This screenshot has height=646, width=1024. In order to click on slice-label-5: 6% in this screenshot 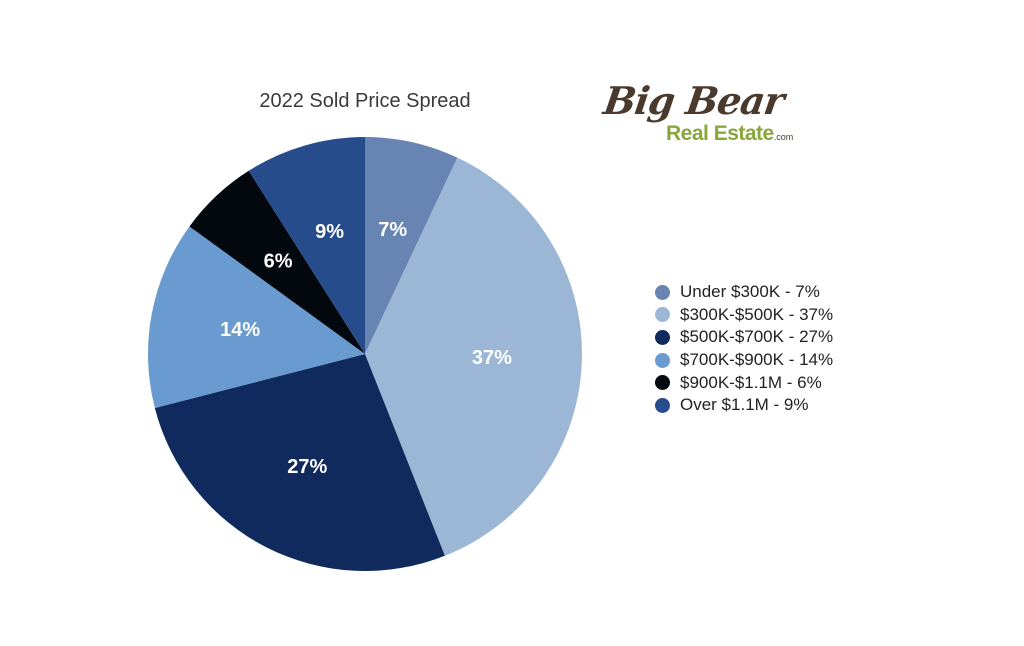, I will do `click(278, 261)`.